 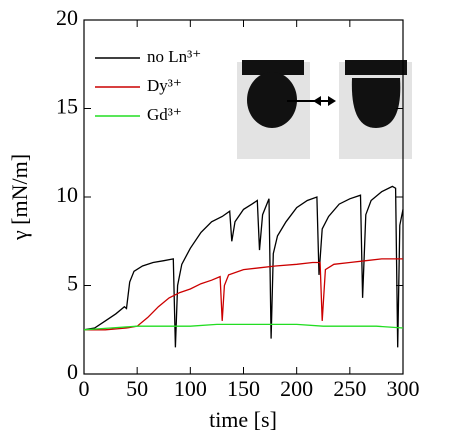 I want to click on y-axis-label: γ [mN/m], so click(x=19, y=197).